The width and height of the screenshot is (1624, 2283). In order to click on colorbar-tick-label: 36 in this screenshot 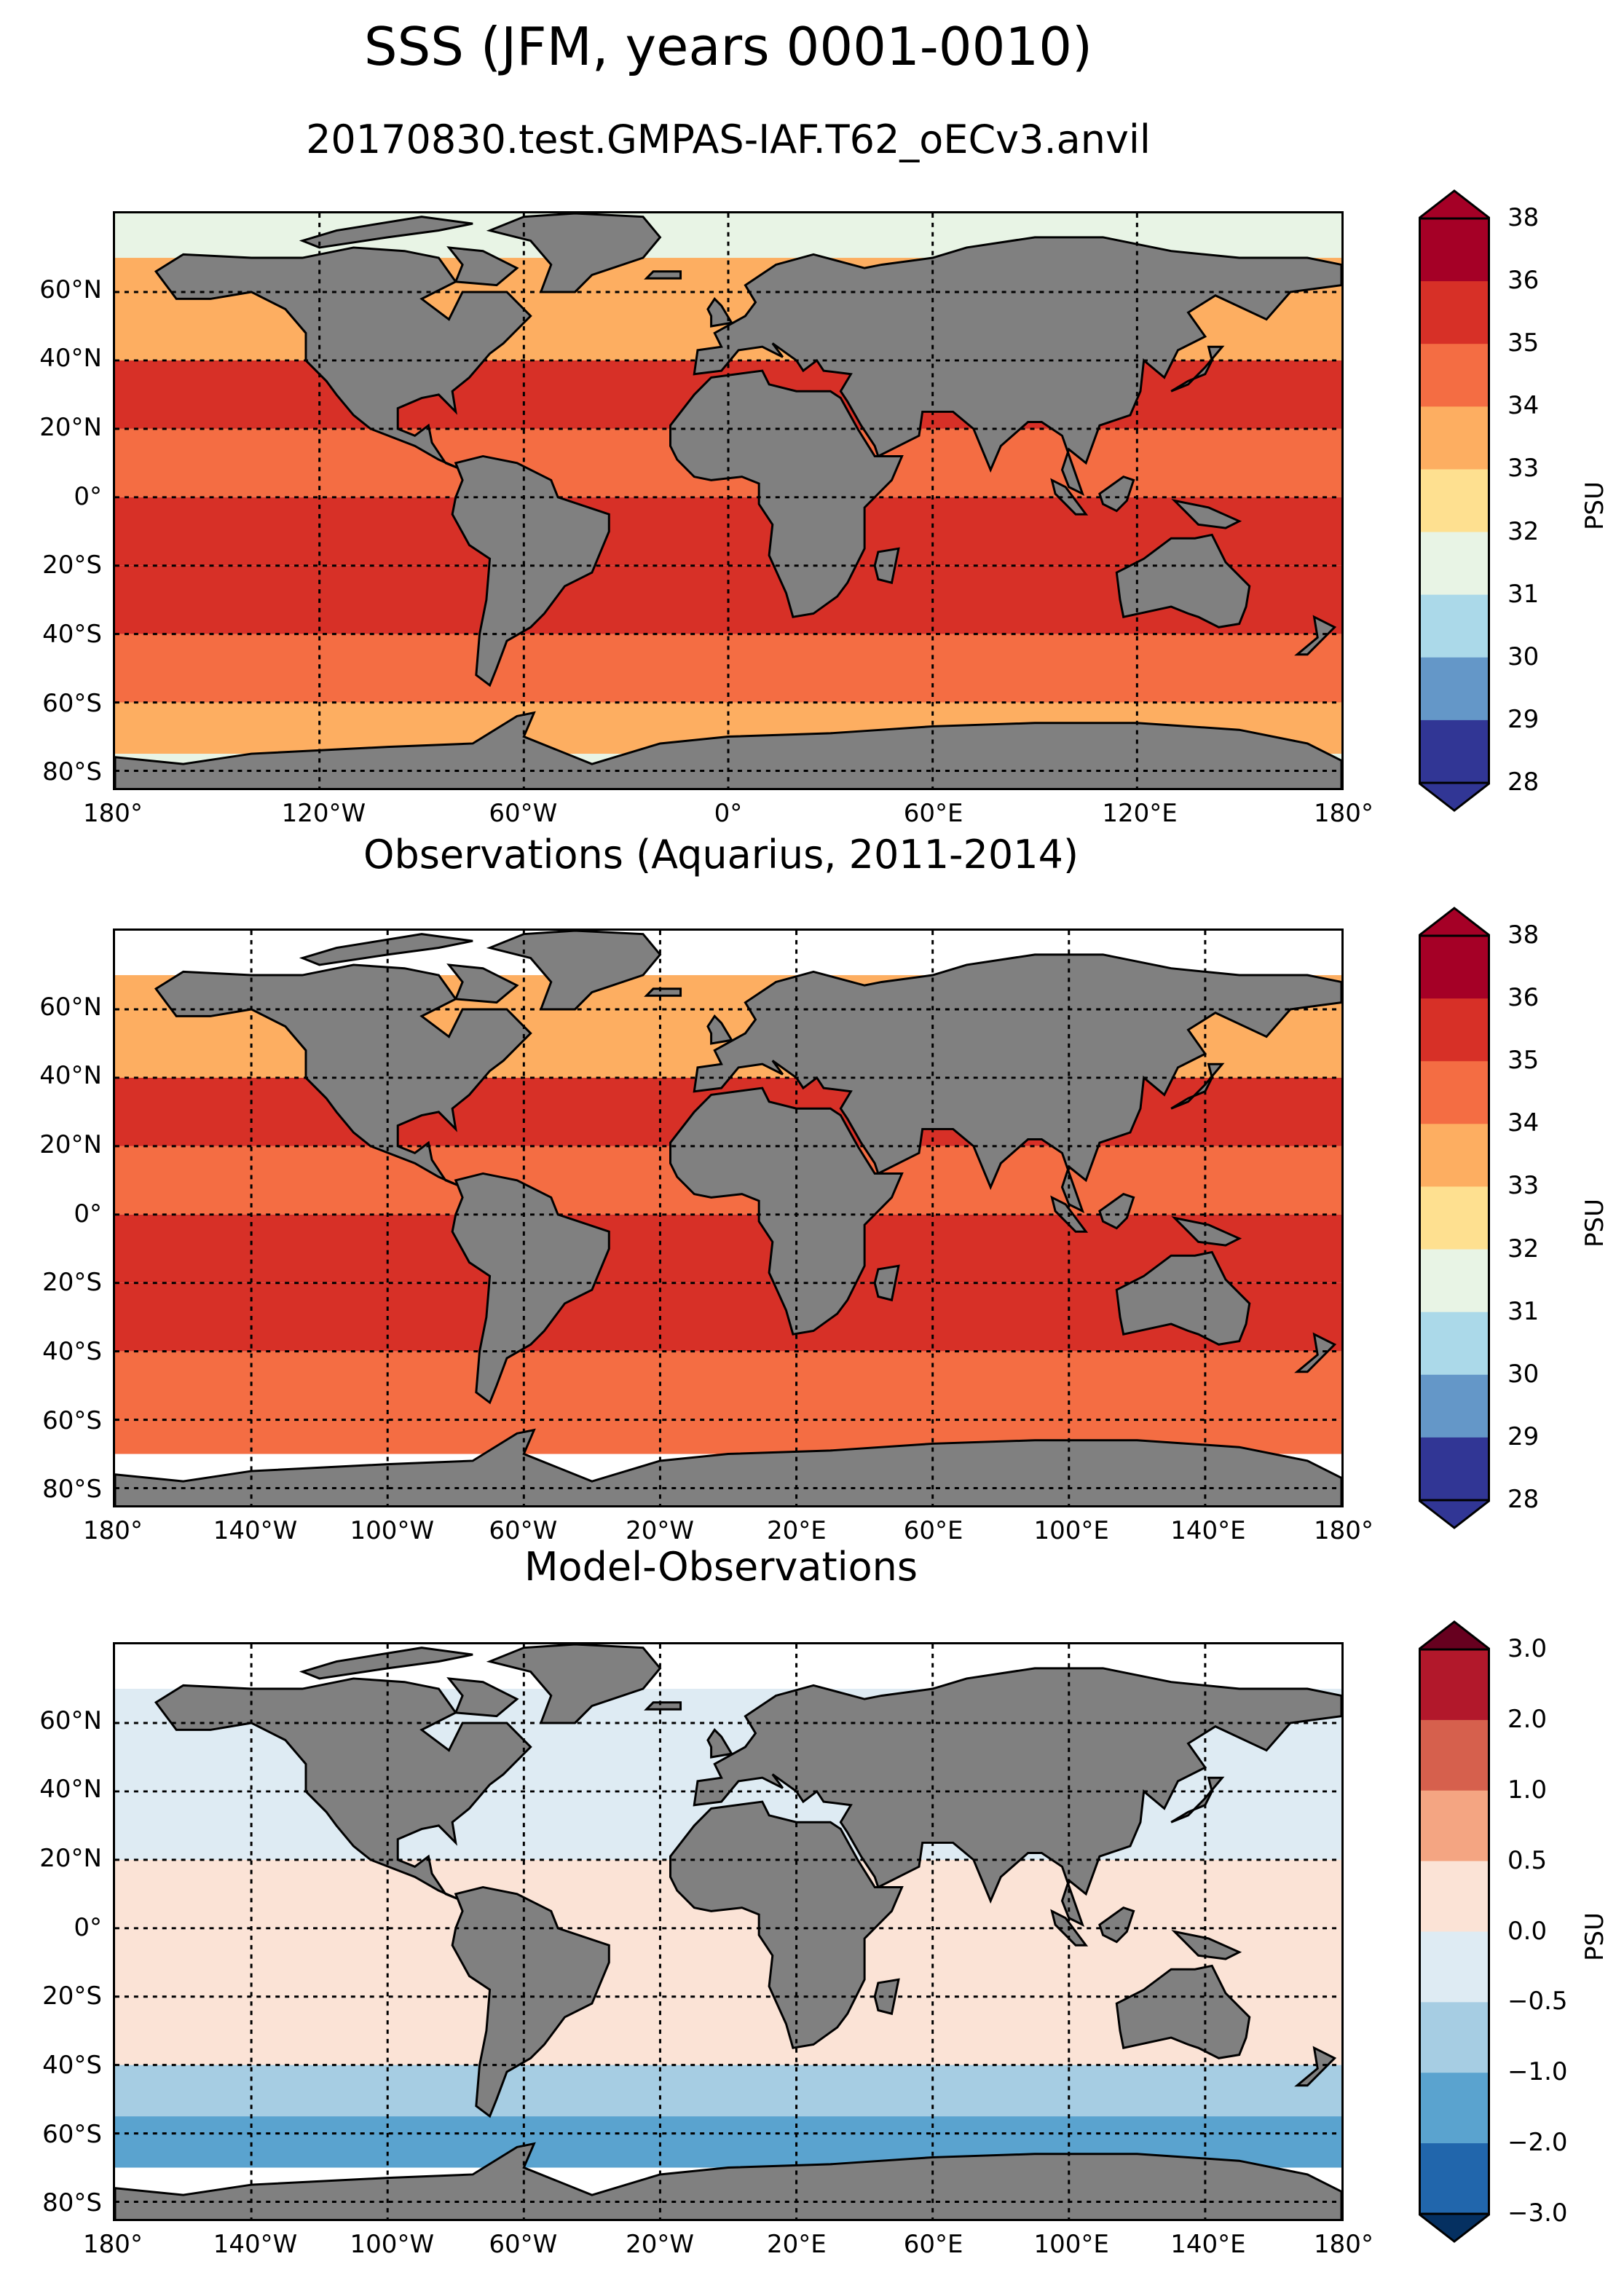, I will do `click(1523, 998)`.